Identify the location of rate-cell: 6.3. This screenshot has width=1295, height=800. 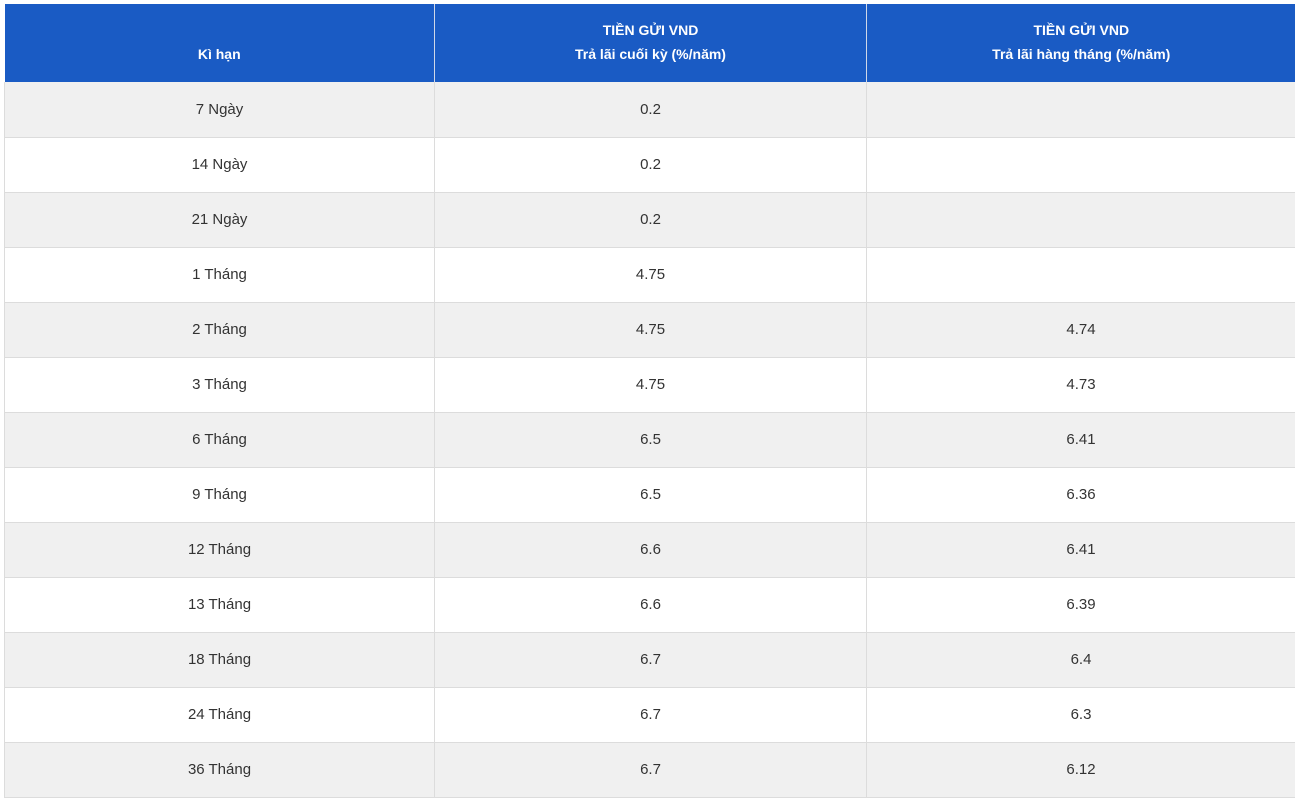
(1080, 715).